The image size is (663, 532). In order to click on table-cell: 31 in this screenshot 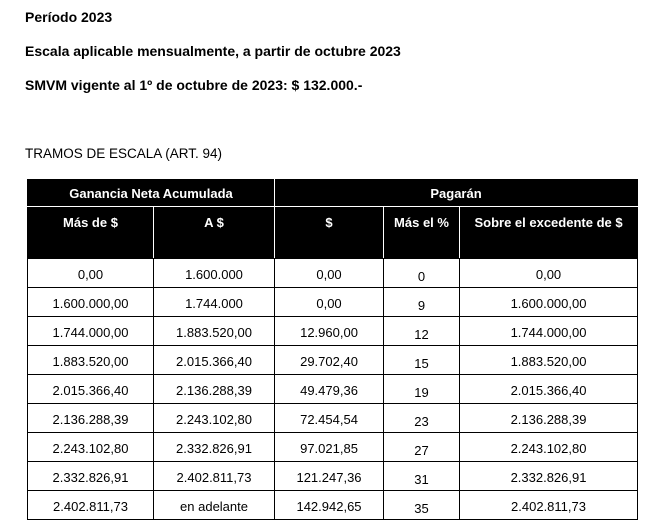, I will do `click(422, 476)`.